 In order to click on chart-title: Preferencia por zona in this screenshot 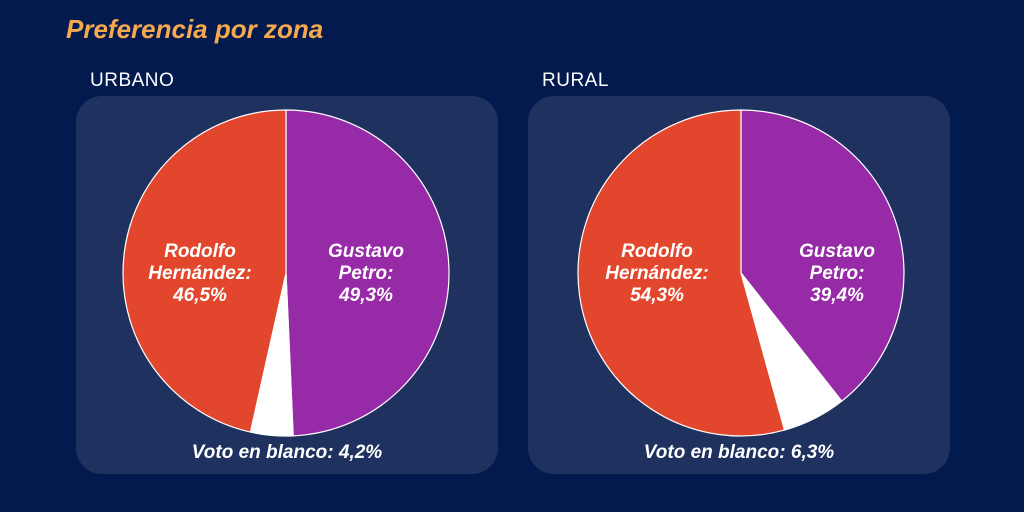, I will do `click(195, 29)`.